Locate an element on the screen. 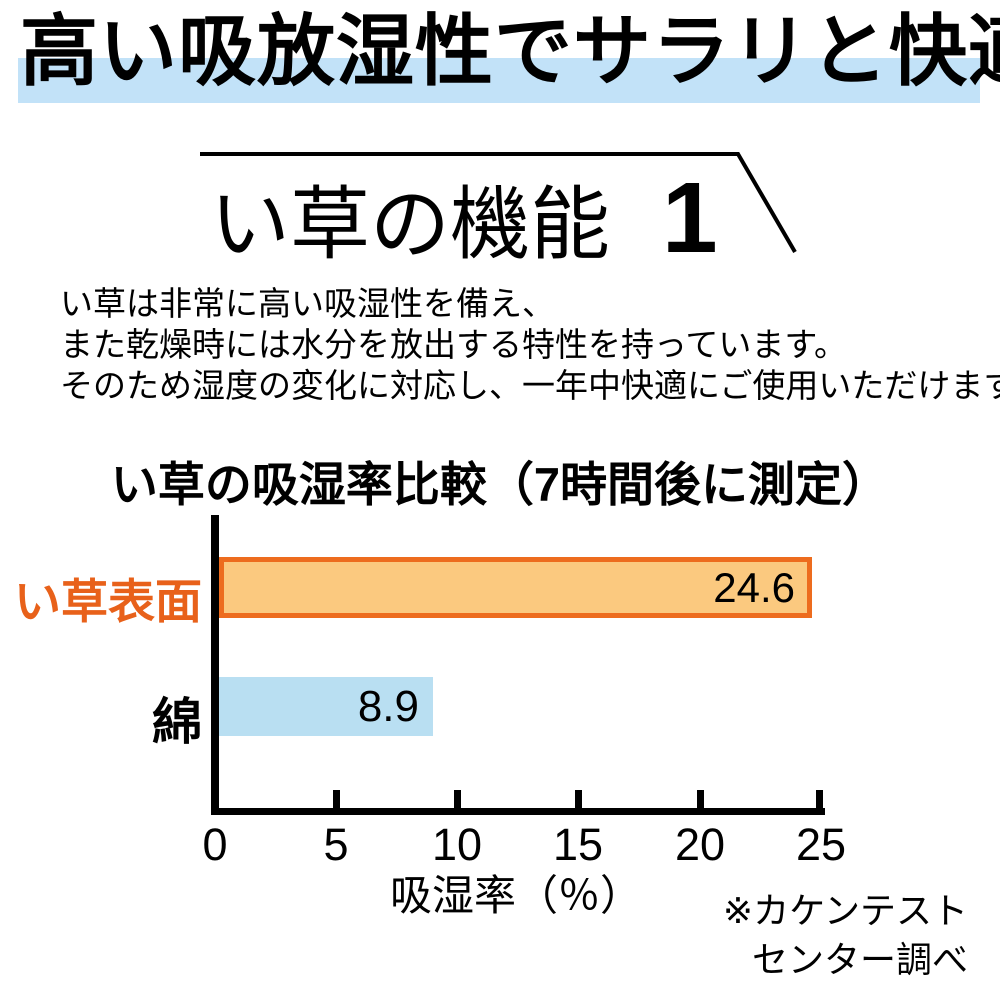  bar-igusa-surface: 24.6 is located at coordinates (515, 587).